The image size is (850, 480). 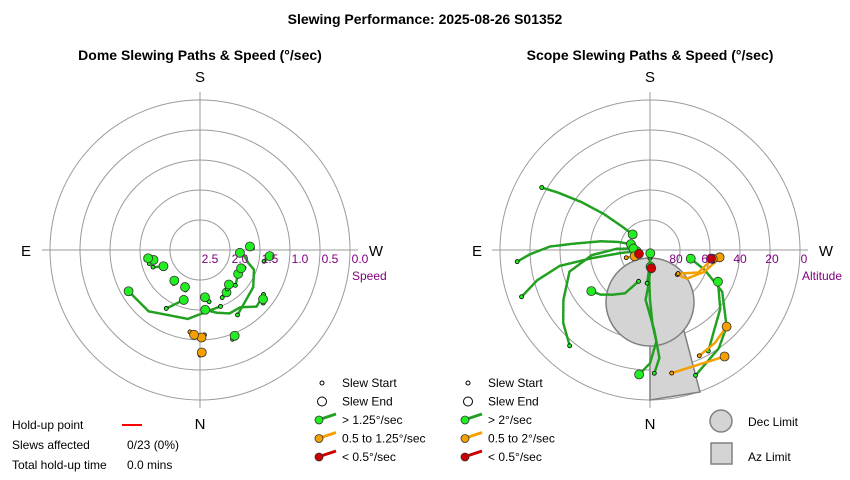 What do you see at coordinates (708, 259) in the screenshot?
I see `radial-tick-label: 60` at bounding box center [708, 259].